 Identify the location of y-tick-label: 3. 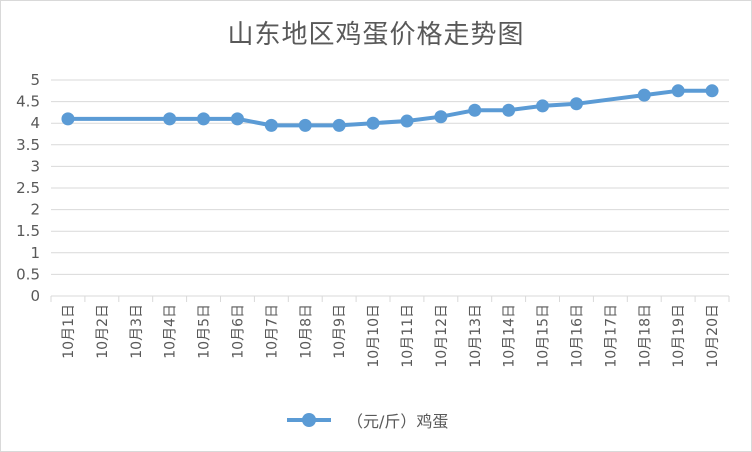
(35, 166).